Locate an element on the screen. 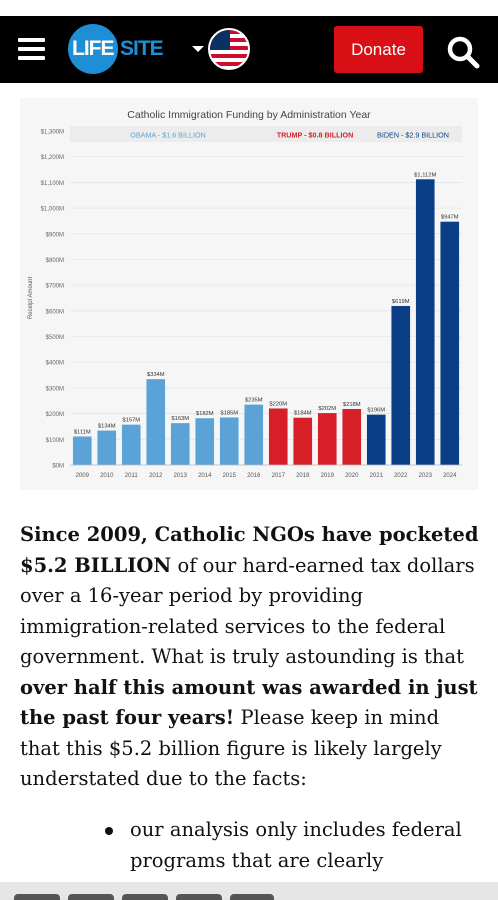 The width and height of the screenshot is (498, 900). search-icon is located at coordinates (463, 52).